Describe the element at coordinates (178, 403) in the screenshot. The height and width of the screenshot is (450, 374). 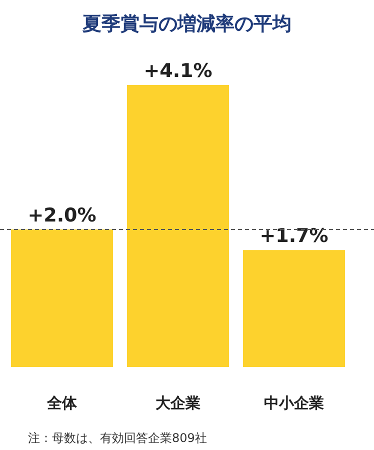
I see `x-tick-label: 大企業` at that location.